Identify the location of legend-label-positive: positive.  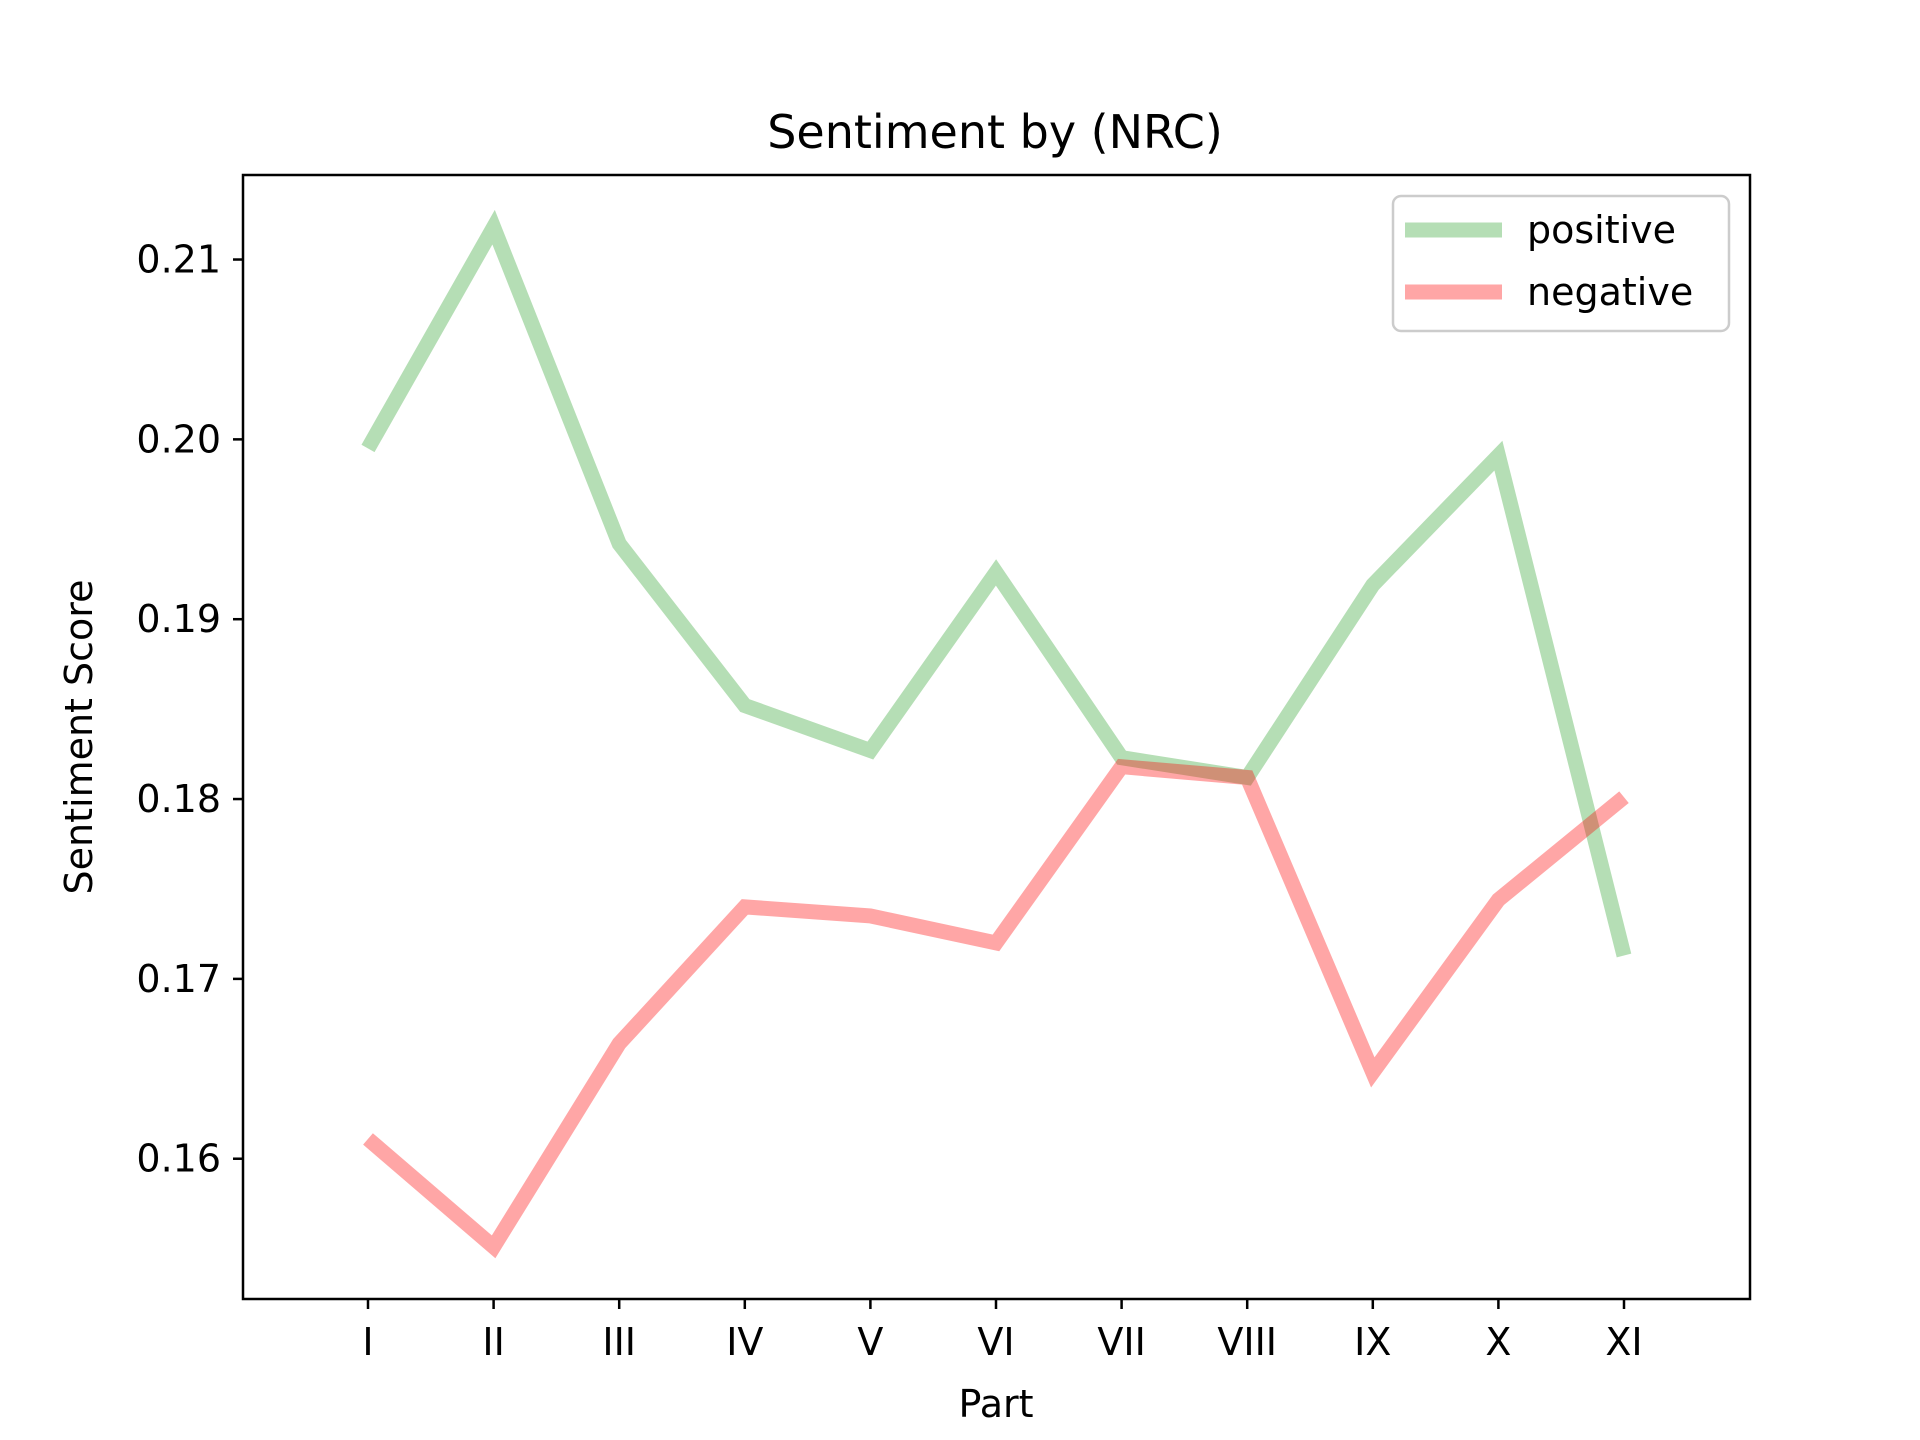
(1601, 230).